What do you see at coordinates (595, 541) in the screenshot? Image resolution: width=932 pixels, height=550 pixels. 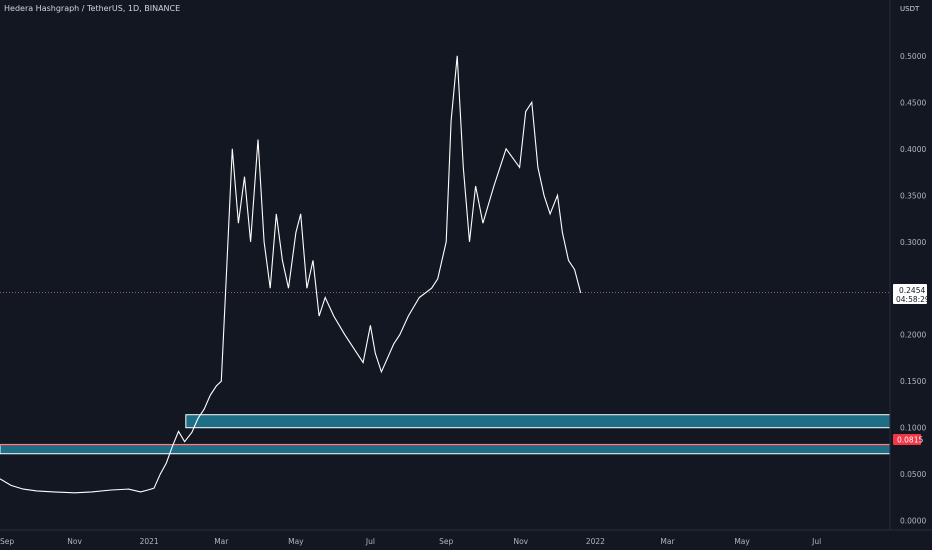 I see `x-tick-label: 2022` at bounding box center [595, 541].